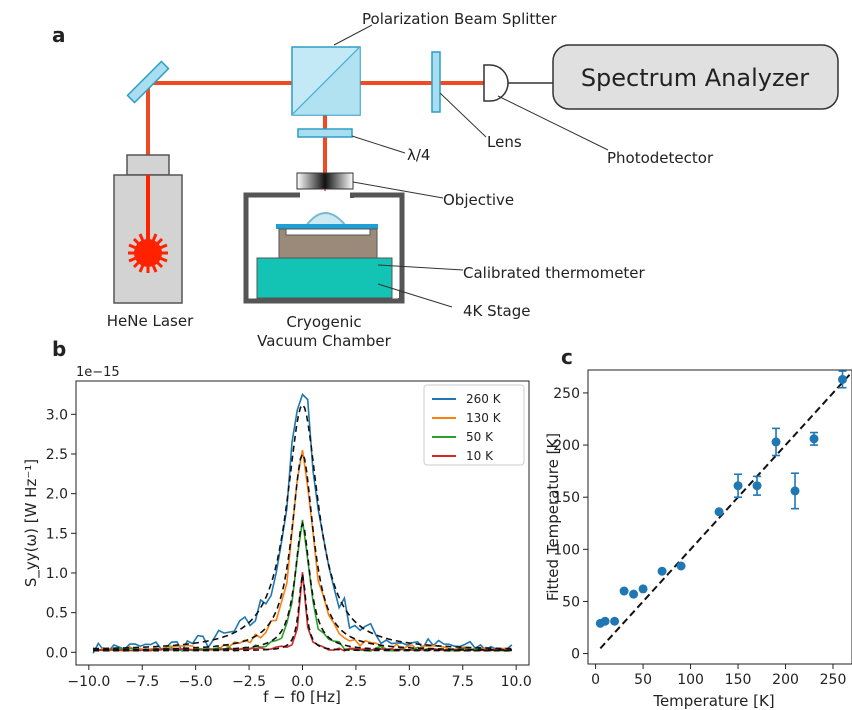 Image resolution: width=852 pixels, height=710 pixels. What do you see at coordinates (497, 311) in the screenshot?
I see `label-4k-stage: 4K Stage` at bounding box center [497, 311].